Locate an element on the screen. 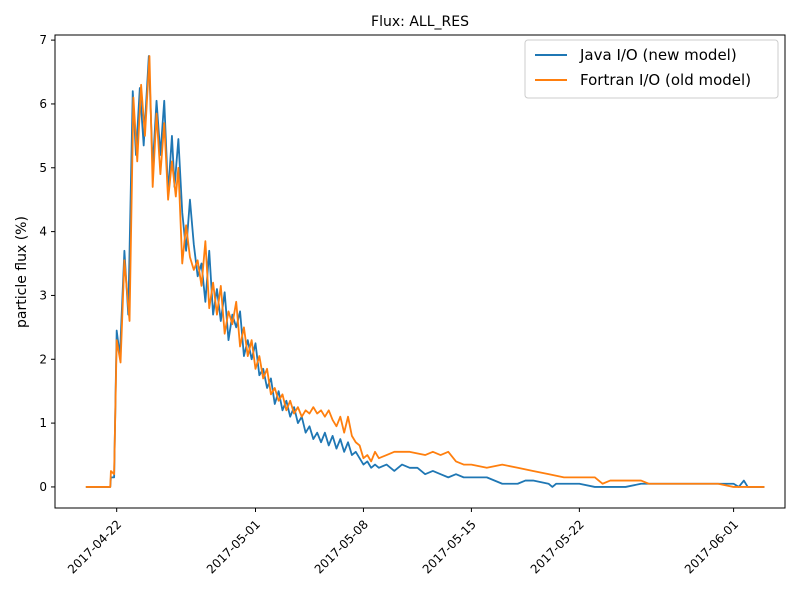 The width and height of the screenshot is (800, 600). legend-label-java: Java I/O (new model) is located at coordinates (658, 55).